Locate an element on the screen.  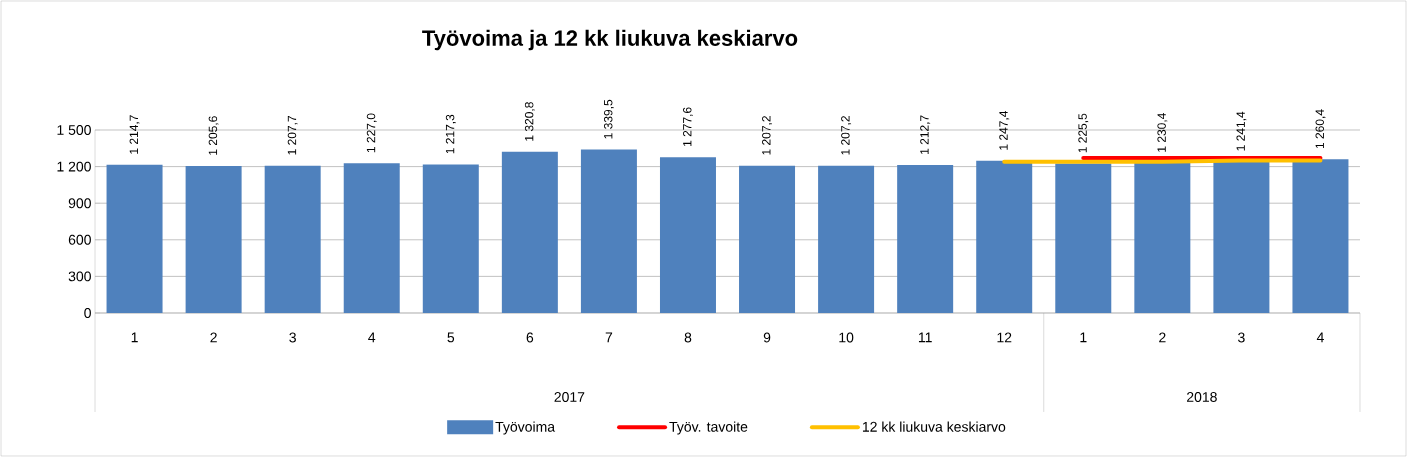
x-tick-label: 5 is located at coordinates (451, 337).